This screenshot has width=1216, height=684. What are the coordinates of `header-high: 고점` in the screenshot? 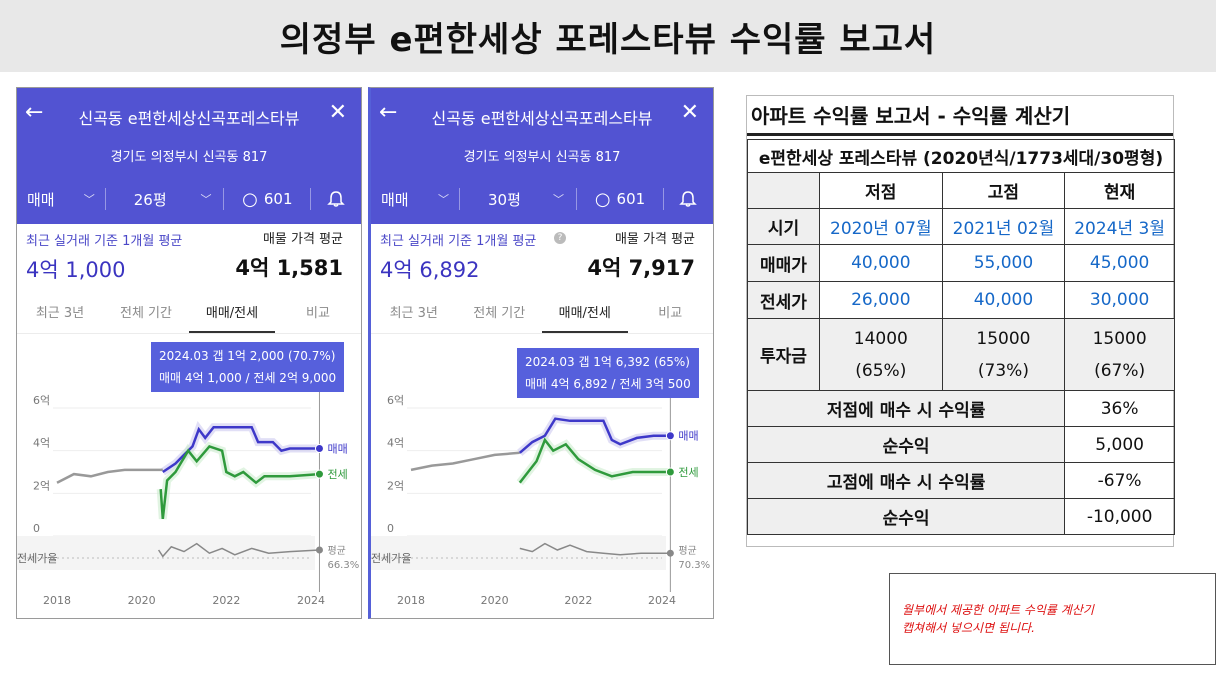 It's located at (1003, 190).